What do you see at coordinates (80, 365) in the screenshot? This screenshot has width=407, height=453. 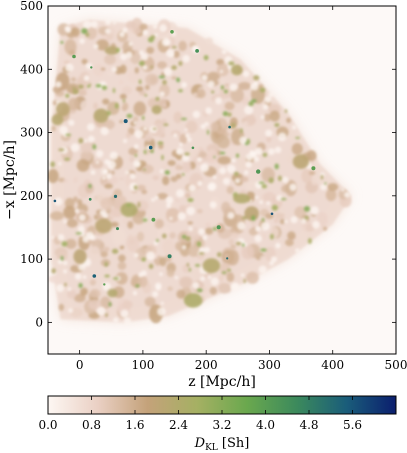 I see `x-tick-label: 0` at bounding box center [80, 365].